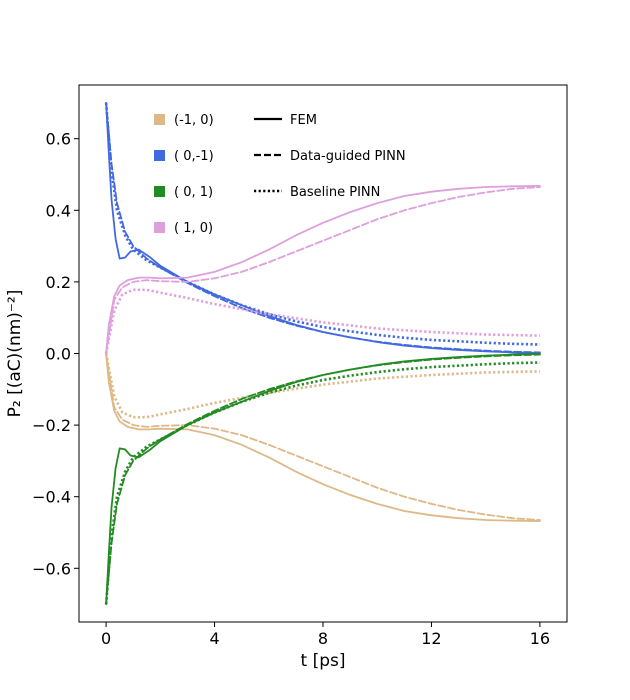 This screenshot has width=630, height=700. I want to click on y-tick-label: −0.6, so click(51, 568).